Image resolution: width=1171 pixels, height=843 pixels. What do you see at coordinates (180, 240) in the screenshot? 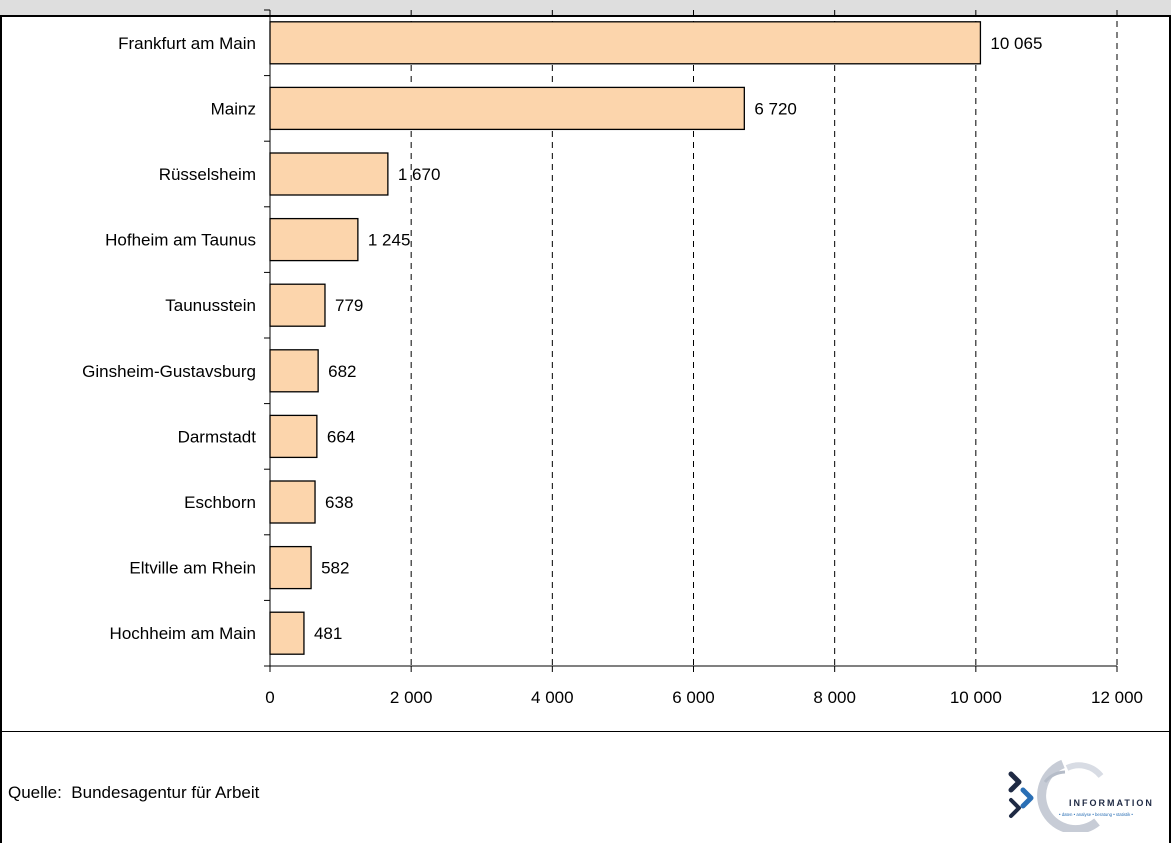
I see `category-label: Hofheim am Taunus` at bounding box center [180, 240].